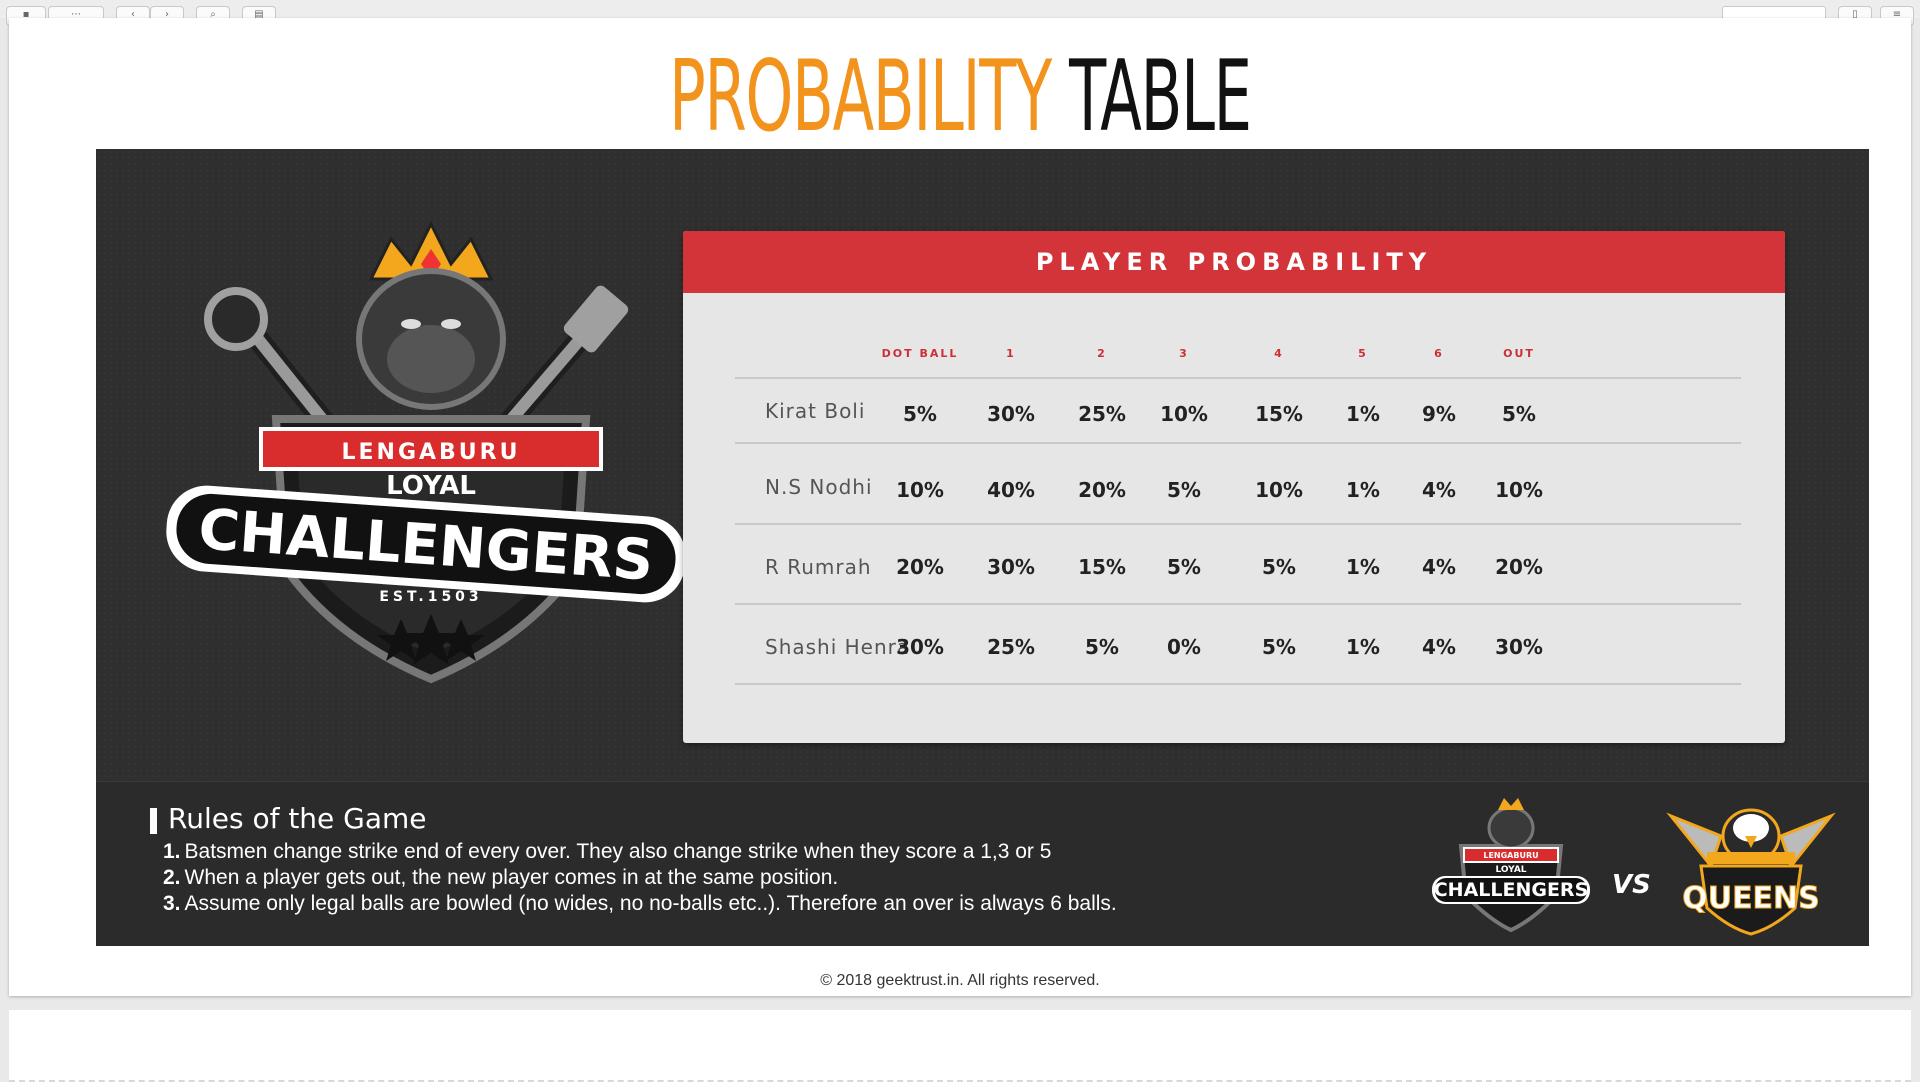 Image resolution: width=1920 pixels, height=1082 pixels. What do you see at coordinates (960, 1046) in the screenshot?
I see `next-page-sheet` at bounding box center [960, 1046].